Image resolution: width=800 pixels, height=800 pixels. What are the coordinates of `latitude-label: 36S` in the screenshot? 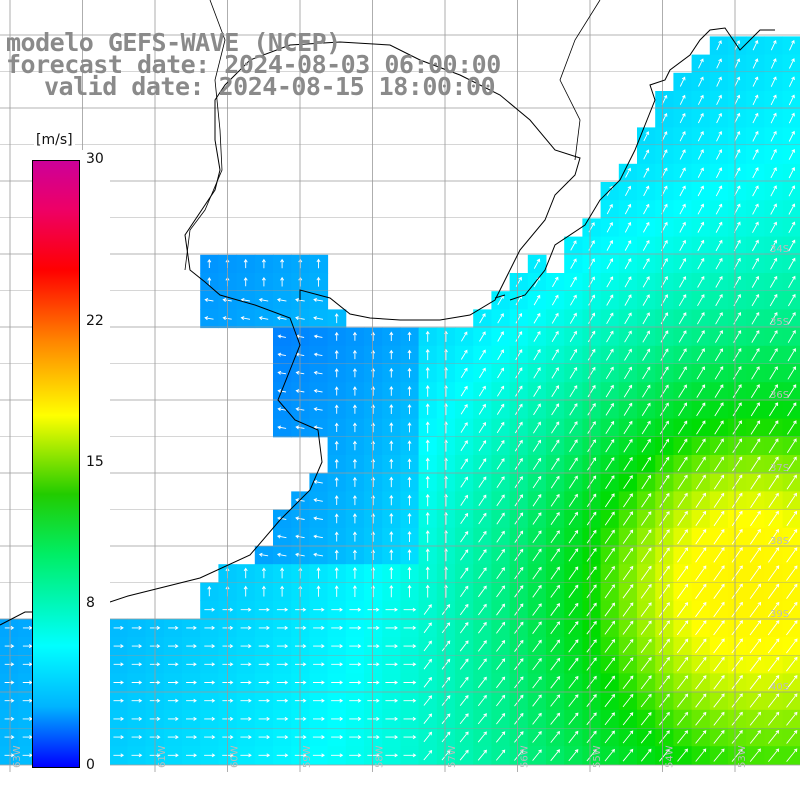 It's located at (779, 395).